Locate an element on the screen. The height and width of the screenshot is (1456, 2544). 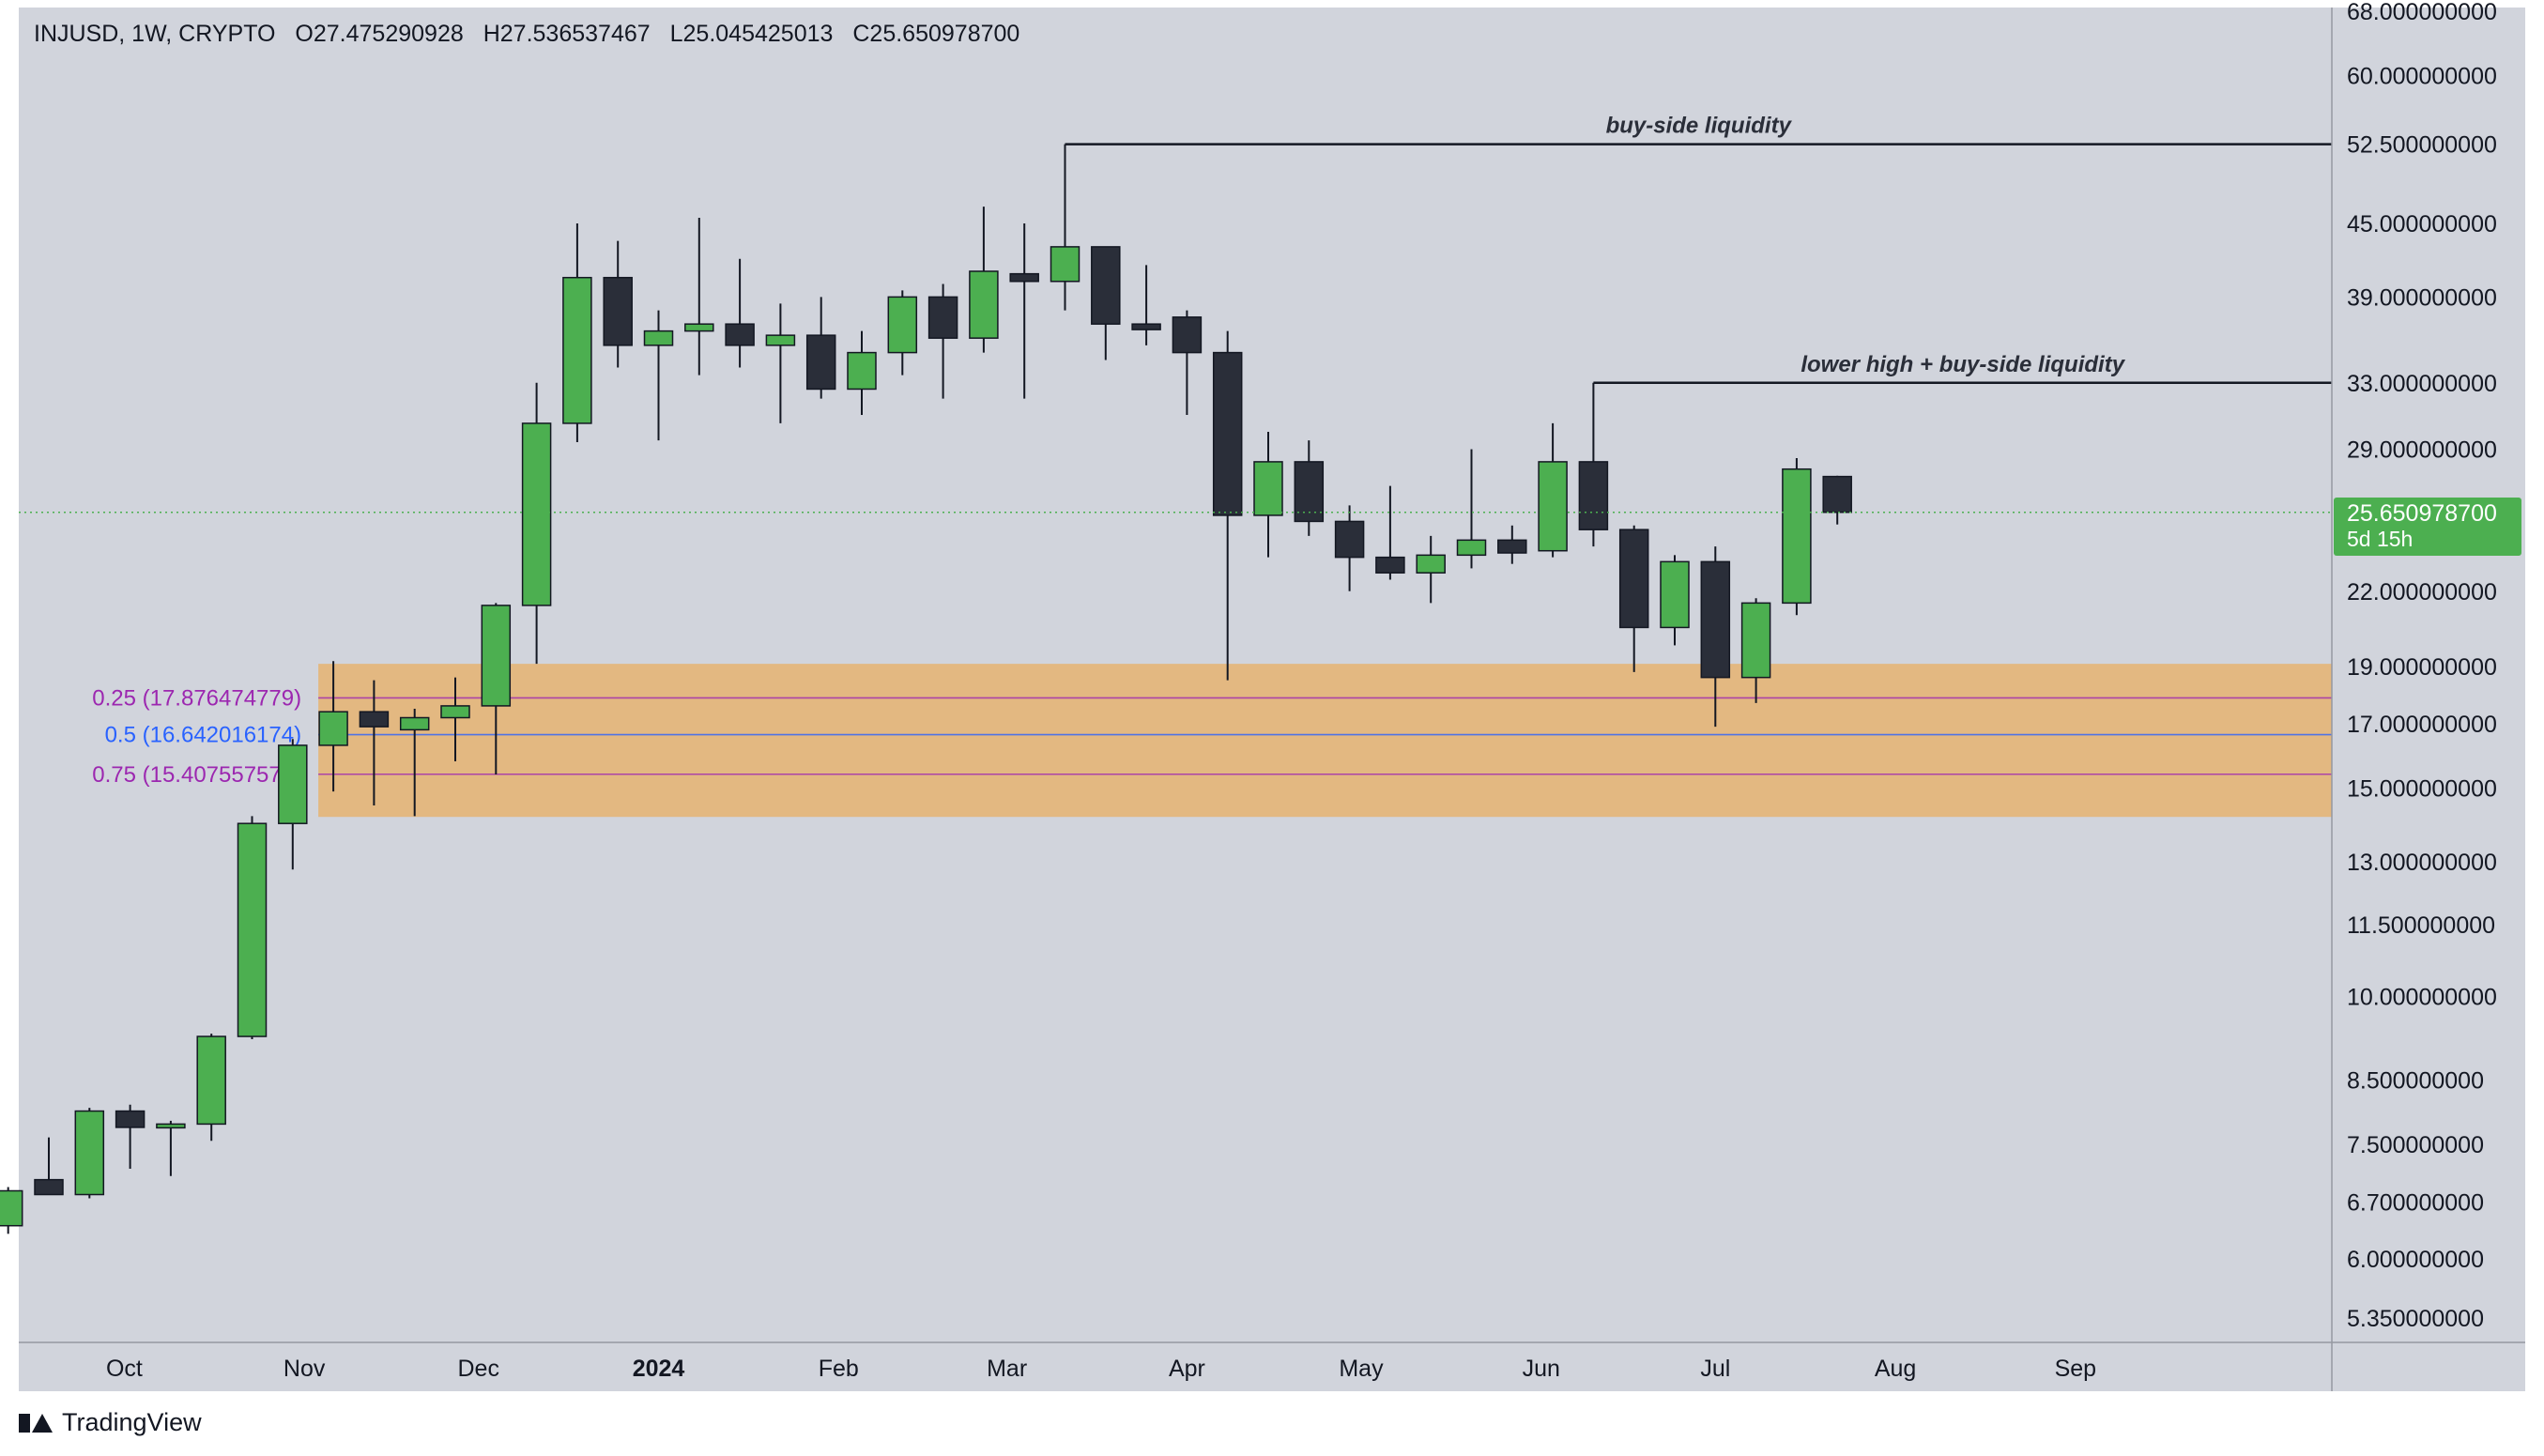
time-tick-label: Jun is located at coordinates (1541, 1369).